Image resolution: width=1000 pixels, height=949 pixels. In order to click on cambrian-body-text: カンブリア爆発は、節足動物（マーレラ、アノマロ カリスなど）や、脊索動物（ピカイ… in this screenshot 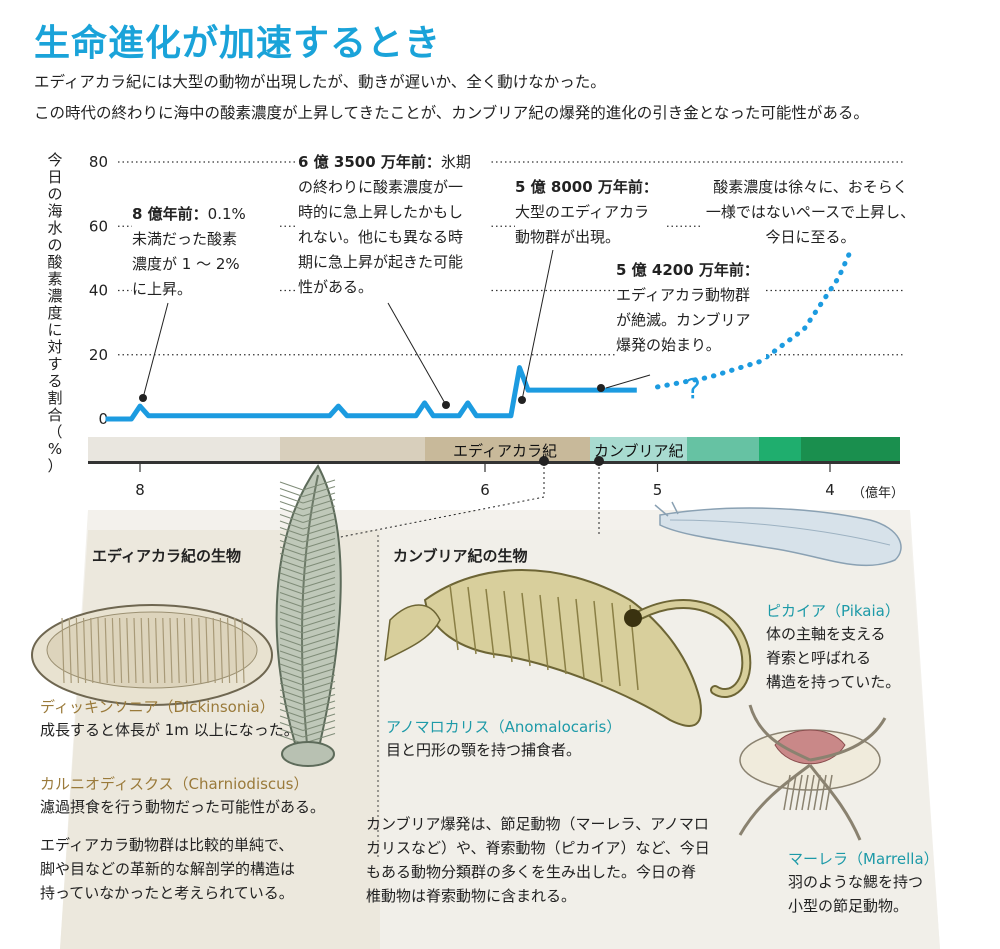, I will do `click(538, 860)`.